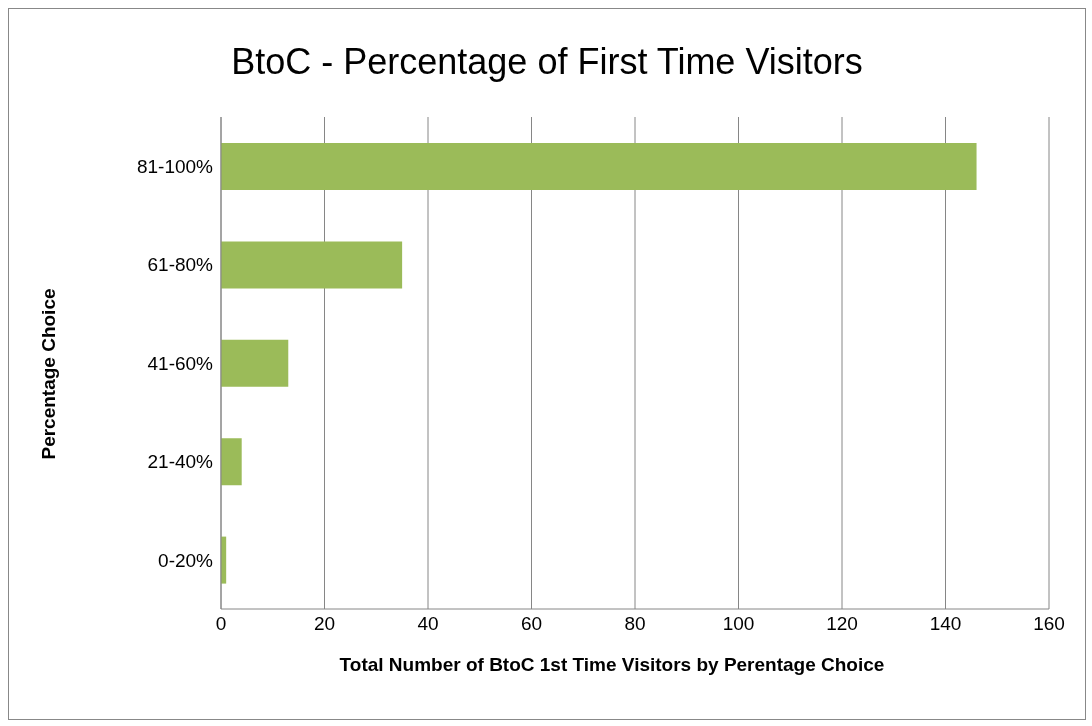  Describe the element at coordinates (180, 462) in the screenshot. I see `y-tick-label: 21-40%` at that location.